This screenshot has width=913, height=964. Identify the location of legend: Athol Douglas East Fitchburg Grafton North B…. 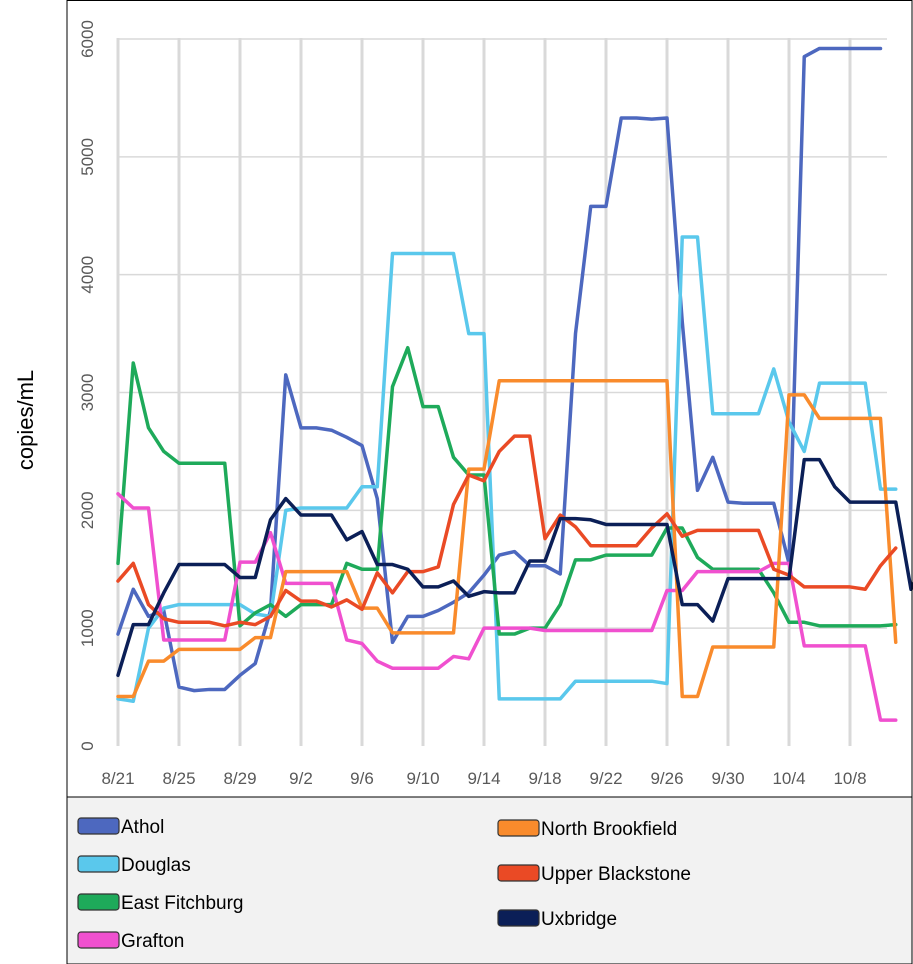
(384, 884).